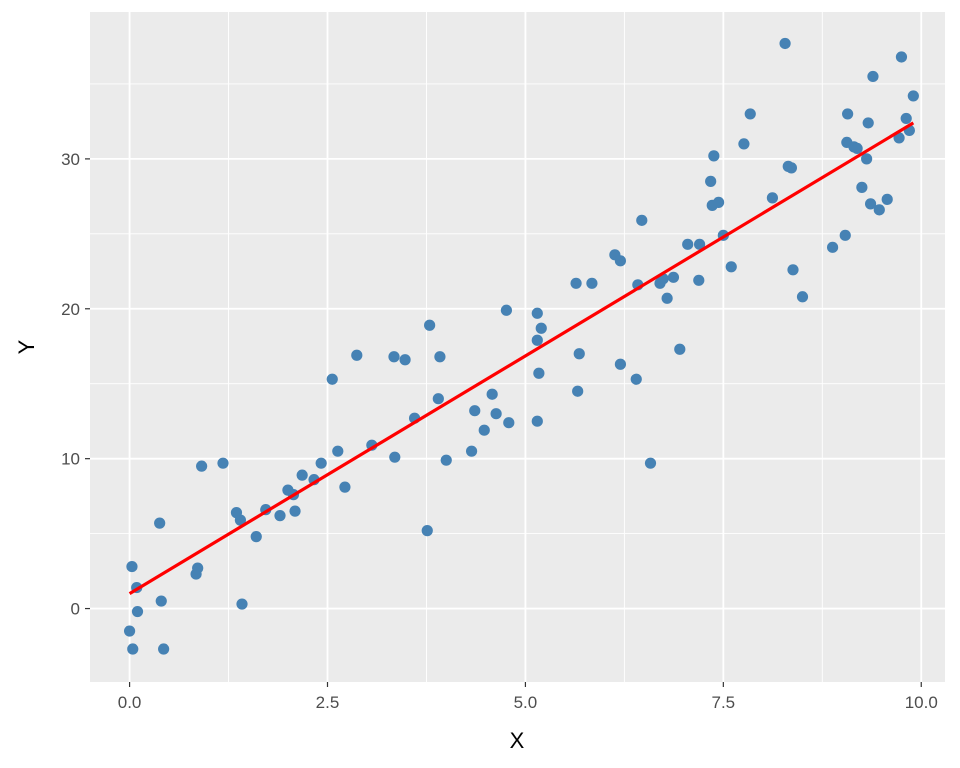 The image size is (960, 768). Describe the element at coordinates (70, 309) in the screenshot. I see `y-tick-label: 20` at that location.